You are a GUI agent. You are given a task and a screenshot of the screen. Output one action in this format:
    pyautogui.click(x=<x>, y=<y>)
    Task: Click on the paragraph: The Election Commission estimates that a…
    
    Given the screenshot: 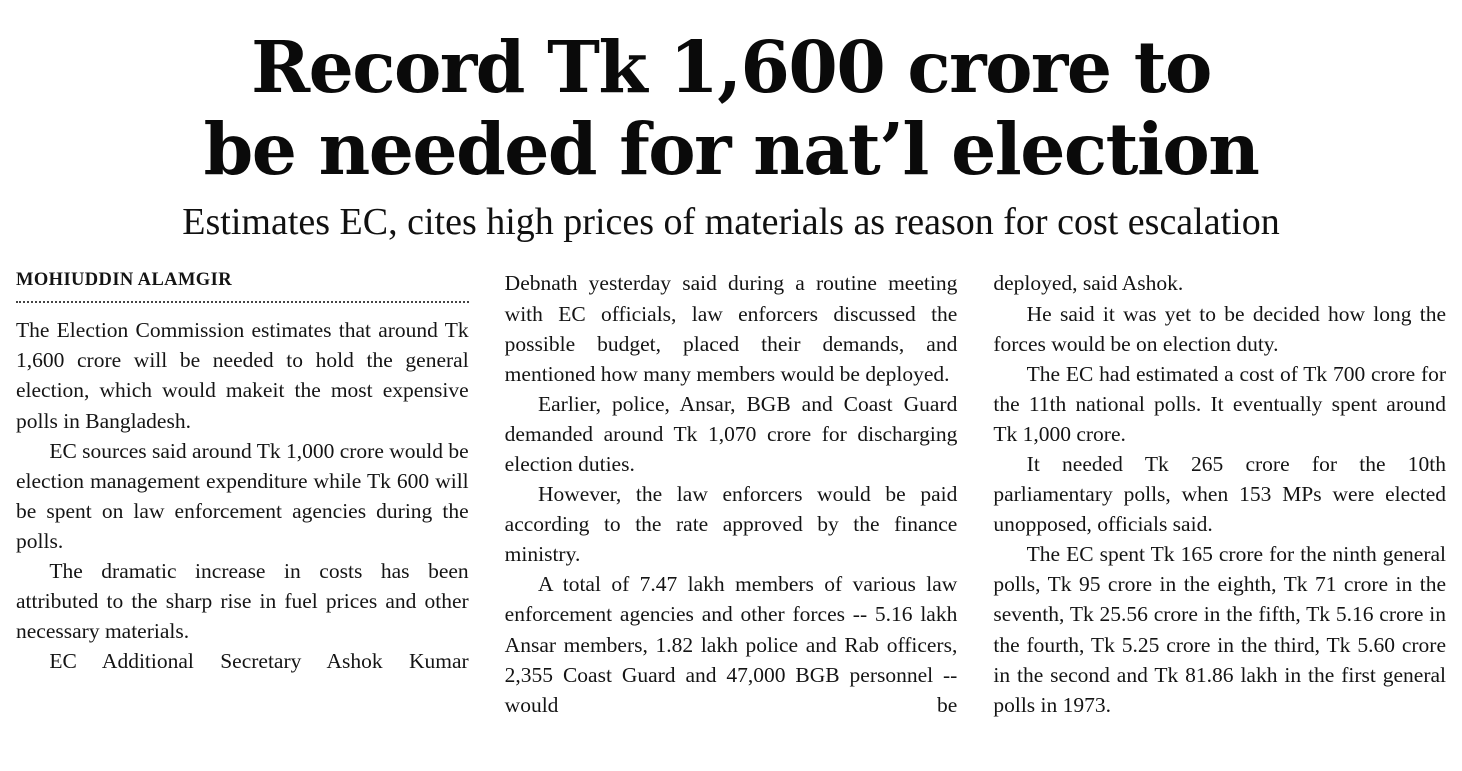 What is the action you would take?
    pyautogui.click(x=242, y=375)
    